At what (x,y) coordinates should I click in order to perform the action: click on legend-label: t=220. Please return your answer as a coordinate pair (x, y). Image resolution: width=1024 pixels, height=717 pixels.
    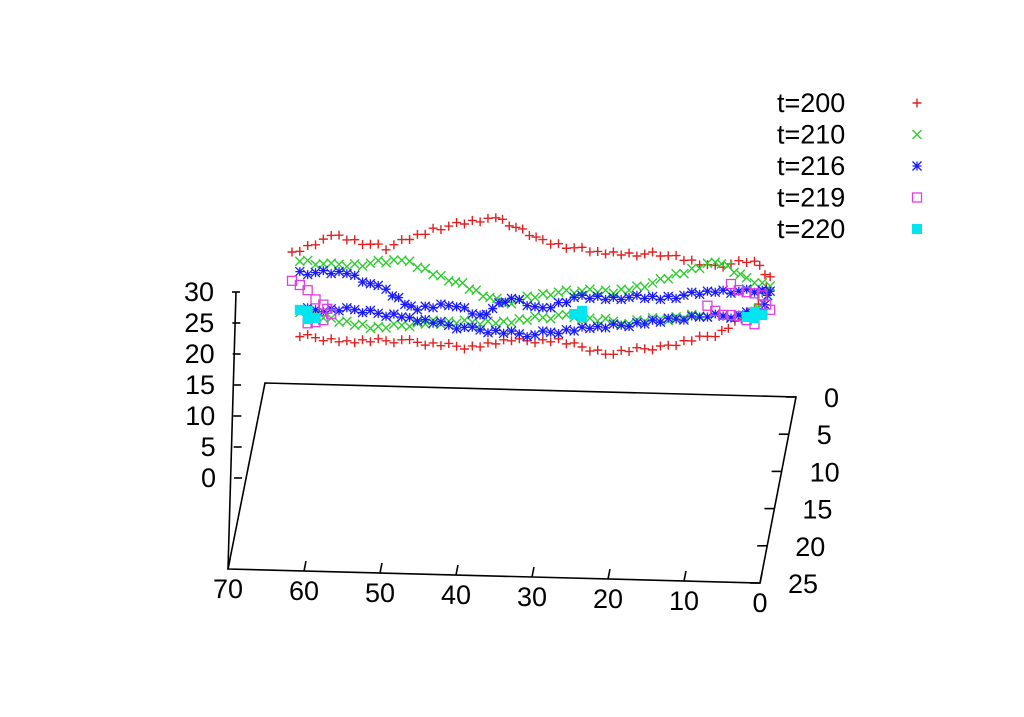
    Looking at the image, I should click on (811, 229).